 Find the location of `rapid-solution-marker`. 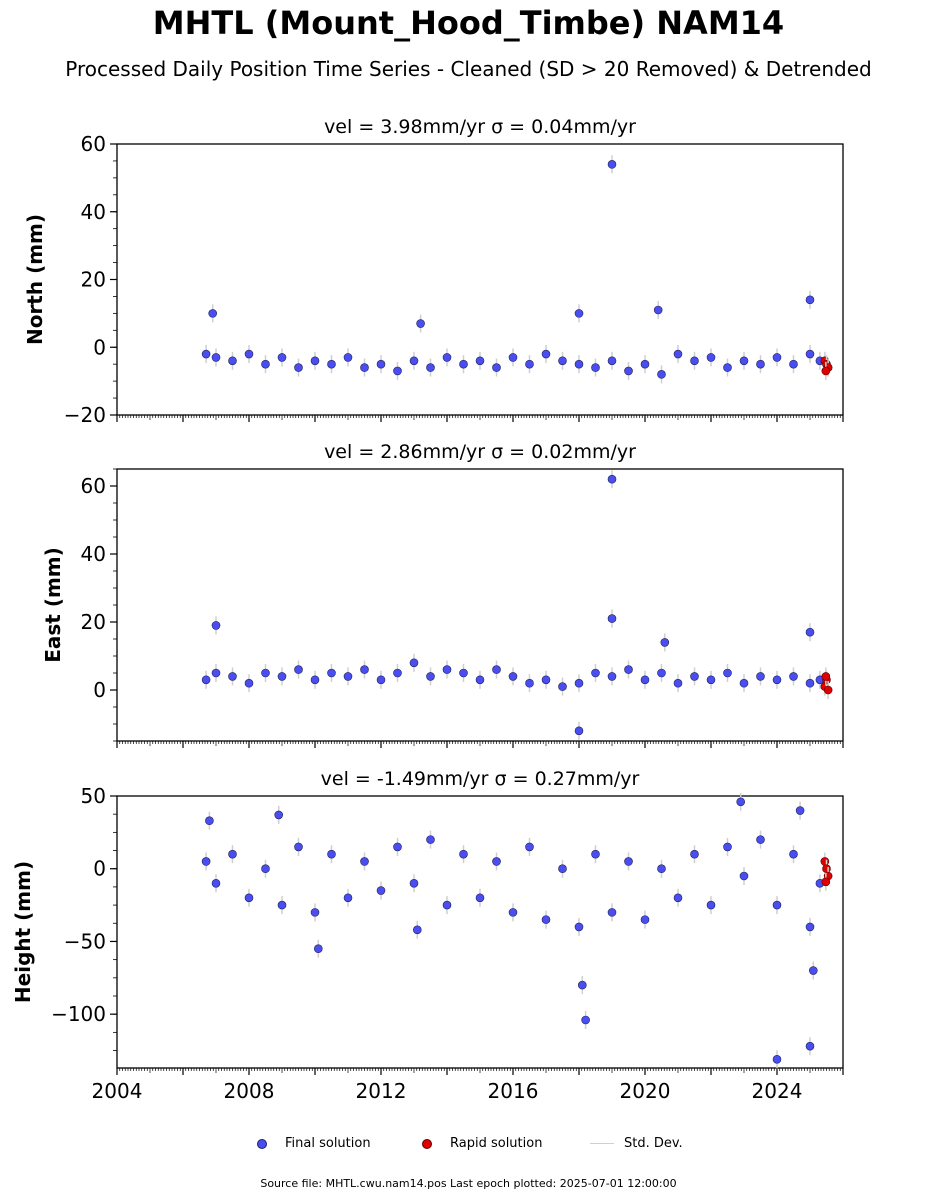

rapid-solution-marker is located at coordinates (427, 1143).